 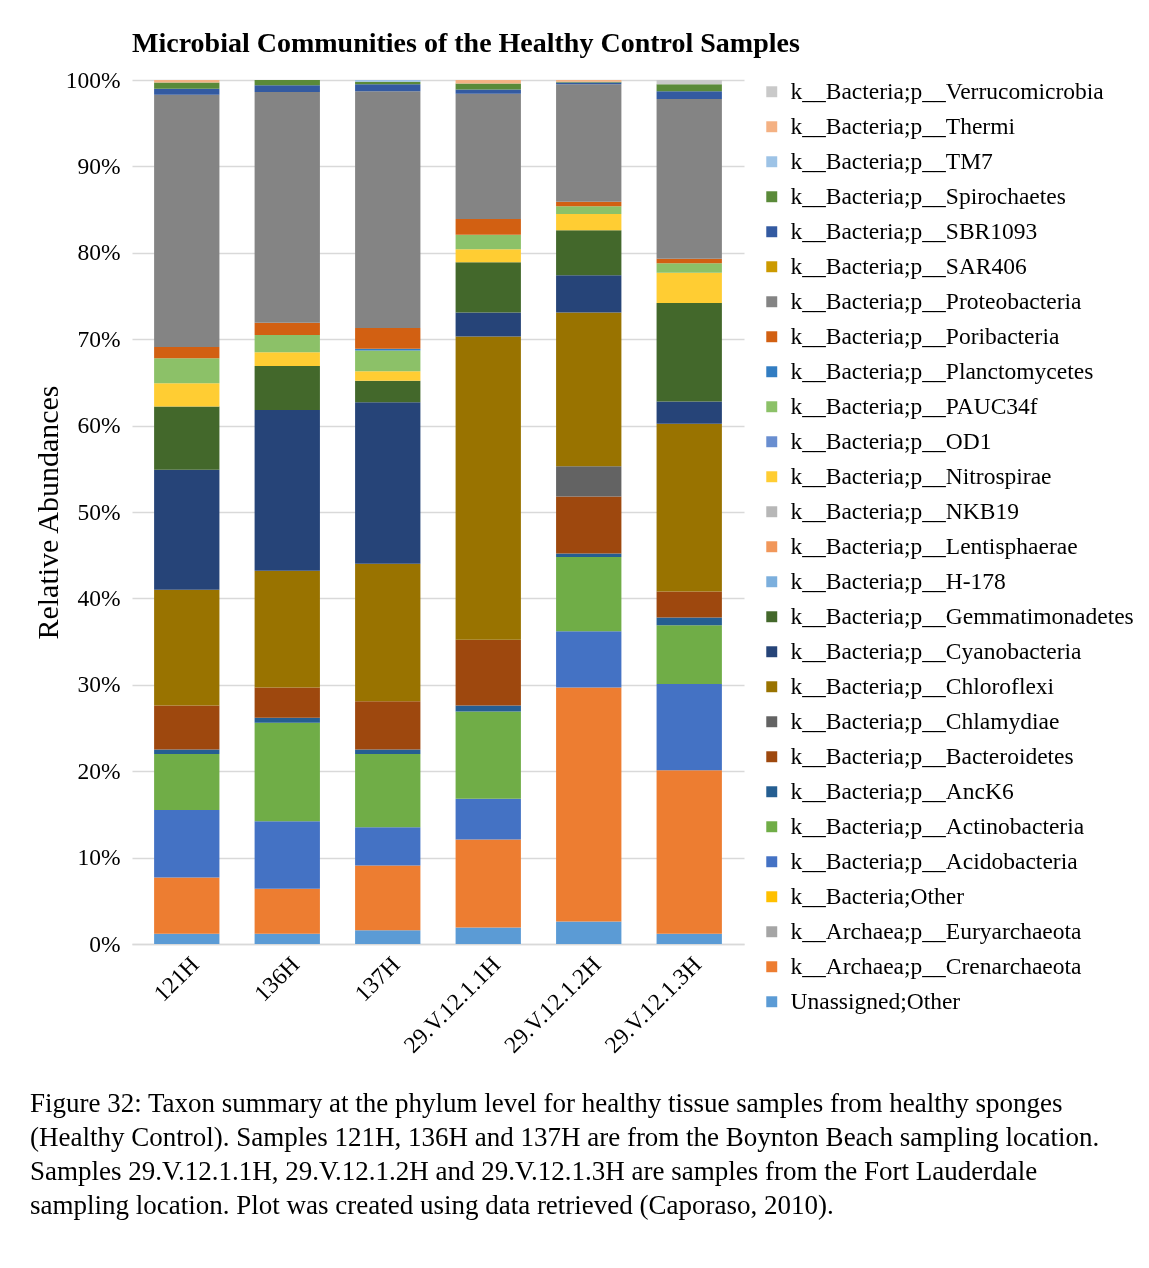 I want to click on legend-label: k__Bacteria;p__SAR406, so click(x=909, y=265).